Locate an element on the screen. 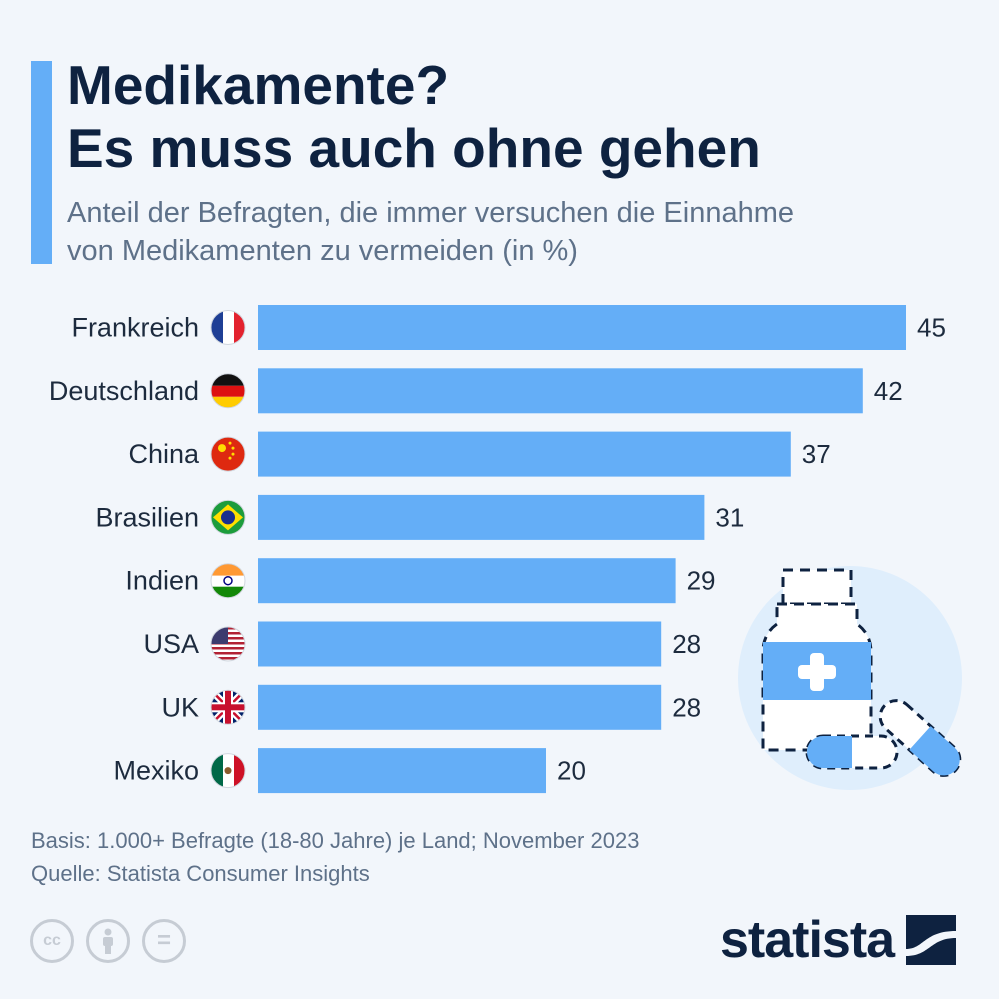 The width and height of the screenshot is (999, 999). value-label: 29 is located at coordinates (701, 581).